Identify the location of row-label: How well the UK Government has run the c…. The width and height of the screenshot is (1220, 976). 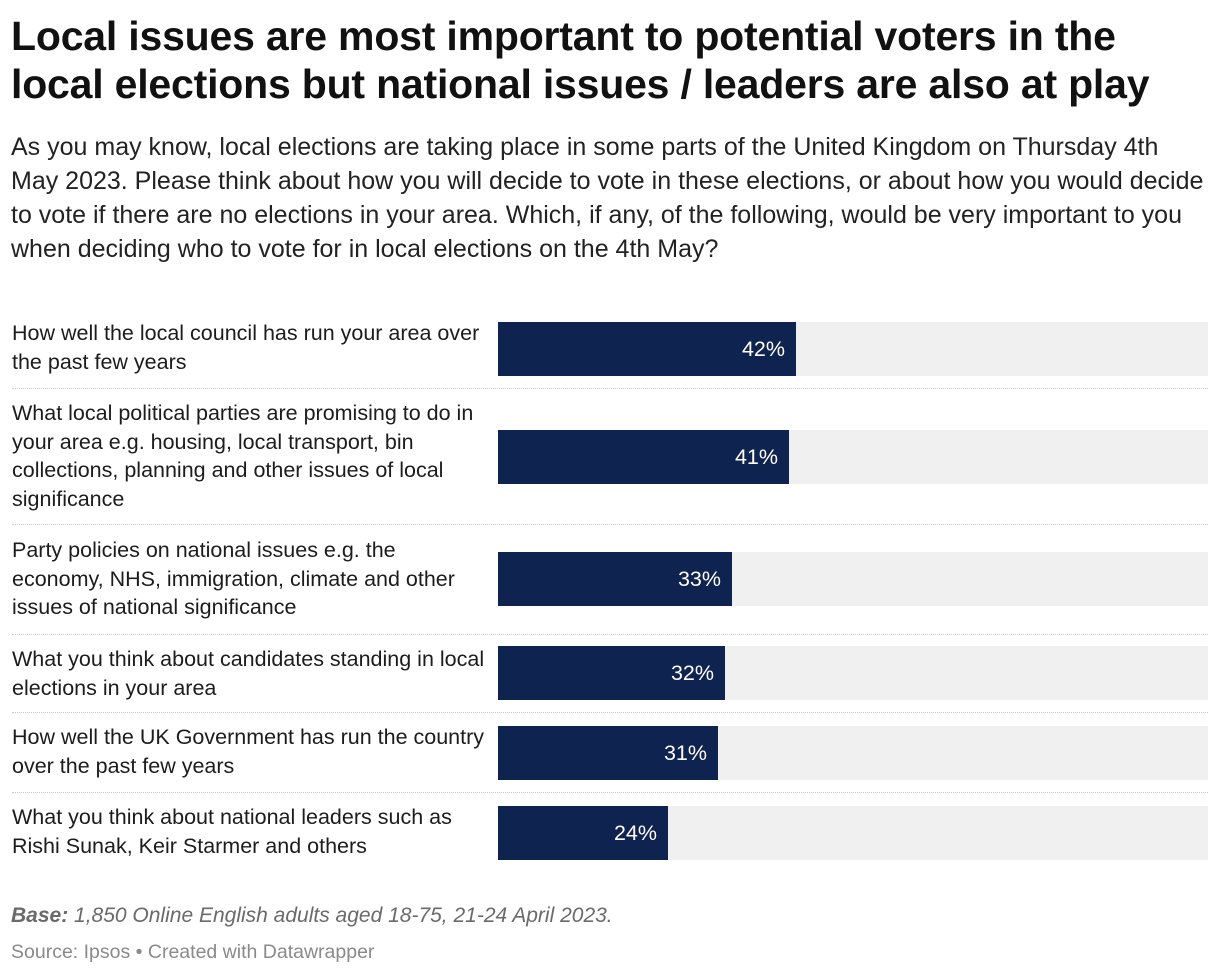
(248, 751).